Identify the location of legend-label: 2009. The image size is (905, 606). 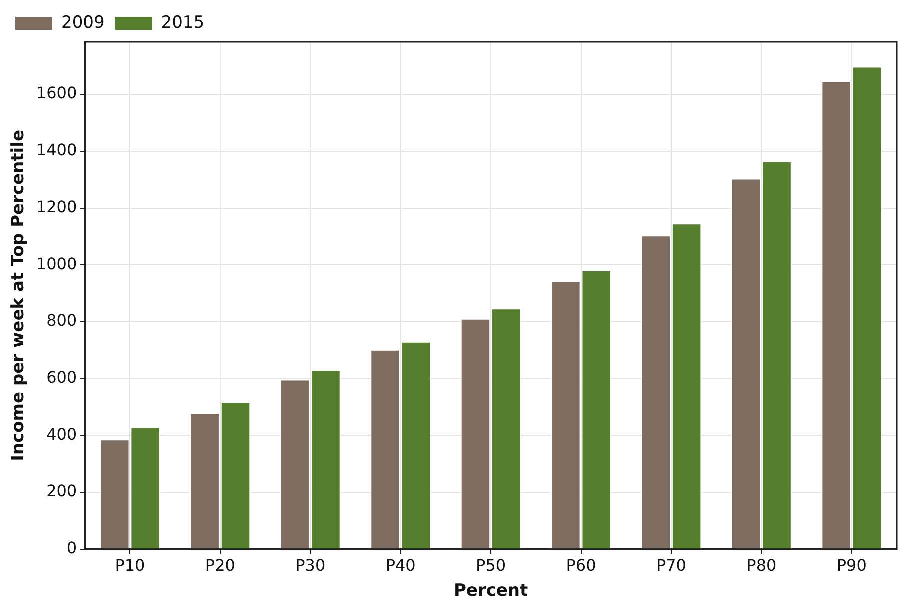
(83, 22).